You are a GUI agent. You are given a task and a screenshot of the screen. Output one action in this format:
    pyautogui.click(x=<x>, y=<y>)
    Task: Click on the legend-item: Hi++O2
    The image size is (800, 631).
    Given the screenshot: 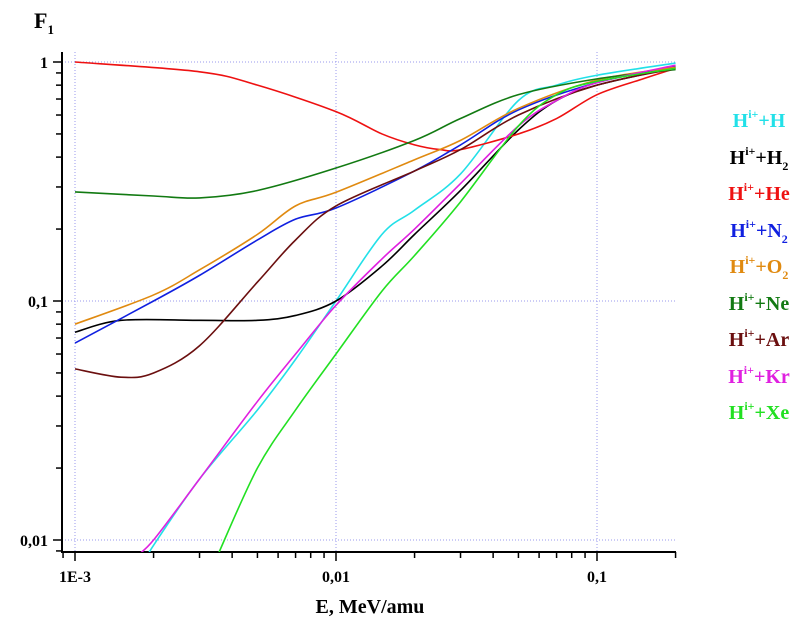 What is the action you would take?
    pyautogui.click(x=759, y=273)
    